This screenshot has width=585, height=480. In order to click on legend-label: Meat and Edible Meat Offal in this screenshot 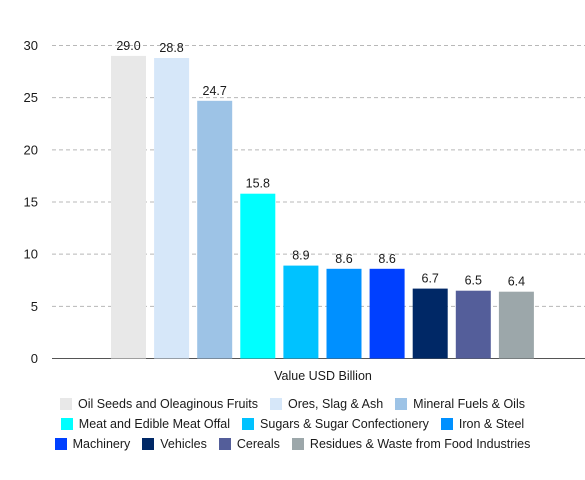, I will do `click(154, 424)`.